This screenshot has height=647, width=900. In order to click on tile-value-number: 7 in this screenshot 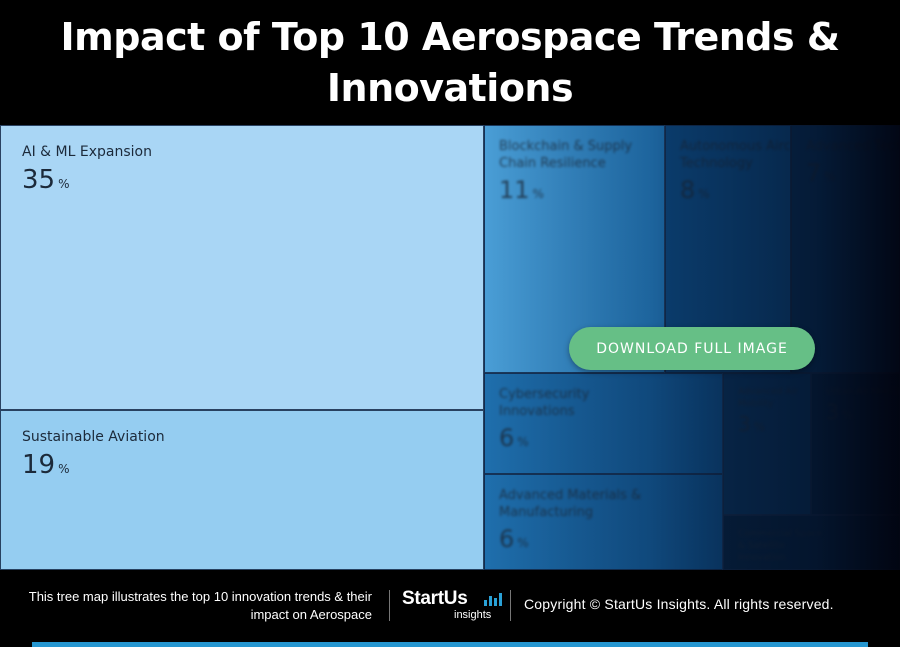, I will do `click(814, 173)`.